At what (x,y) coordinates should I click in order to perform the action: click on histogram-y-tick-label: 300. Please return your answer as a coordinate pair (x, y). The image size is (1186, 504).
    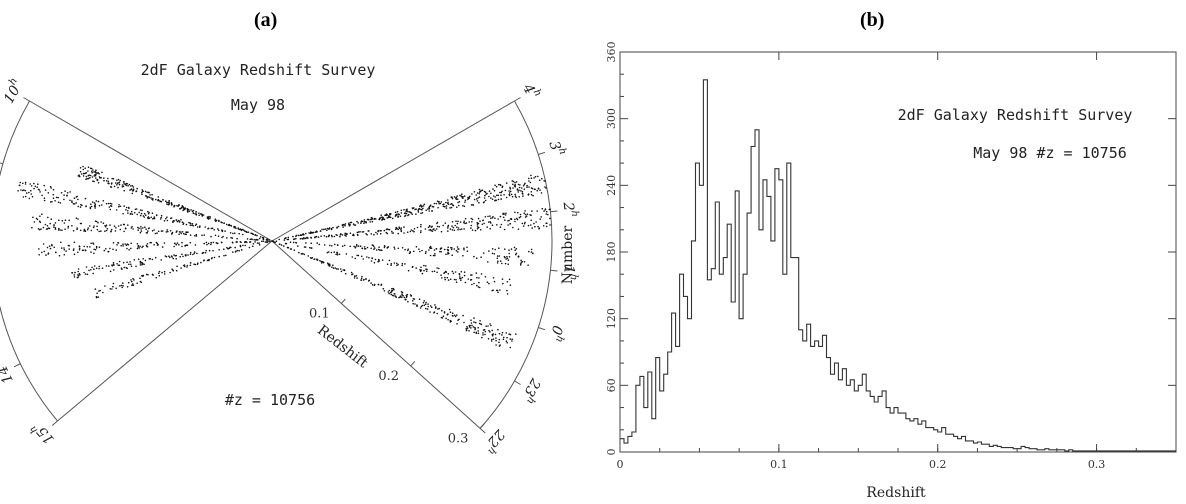
    Looking at the image, I should click on (611, 118).